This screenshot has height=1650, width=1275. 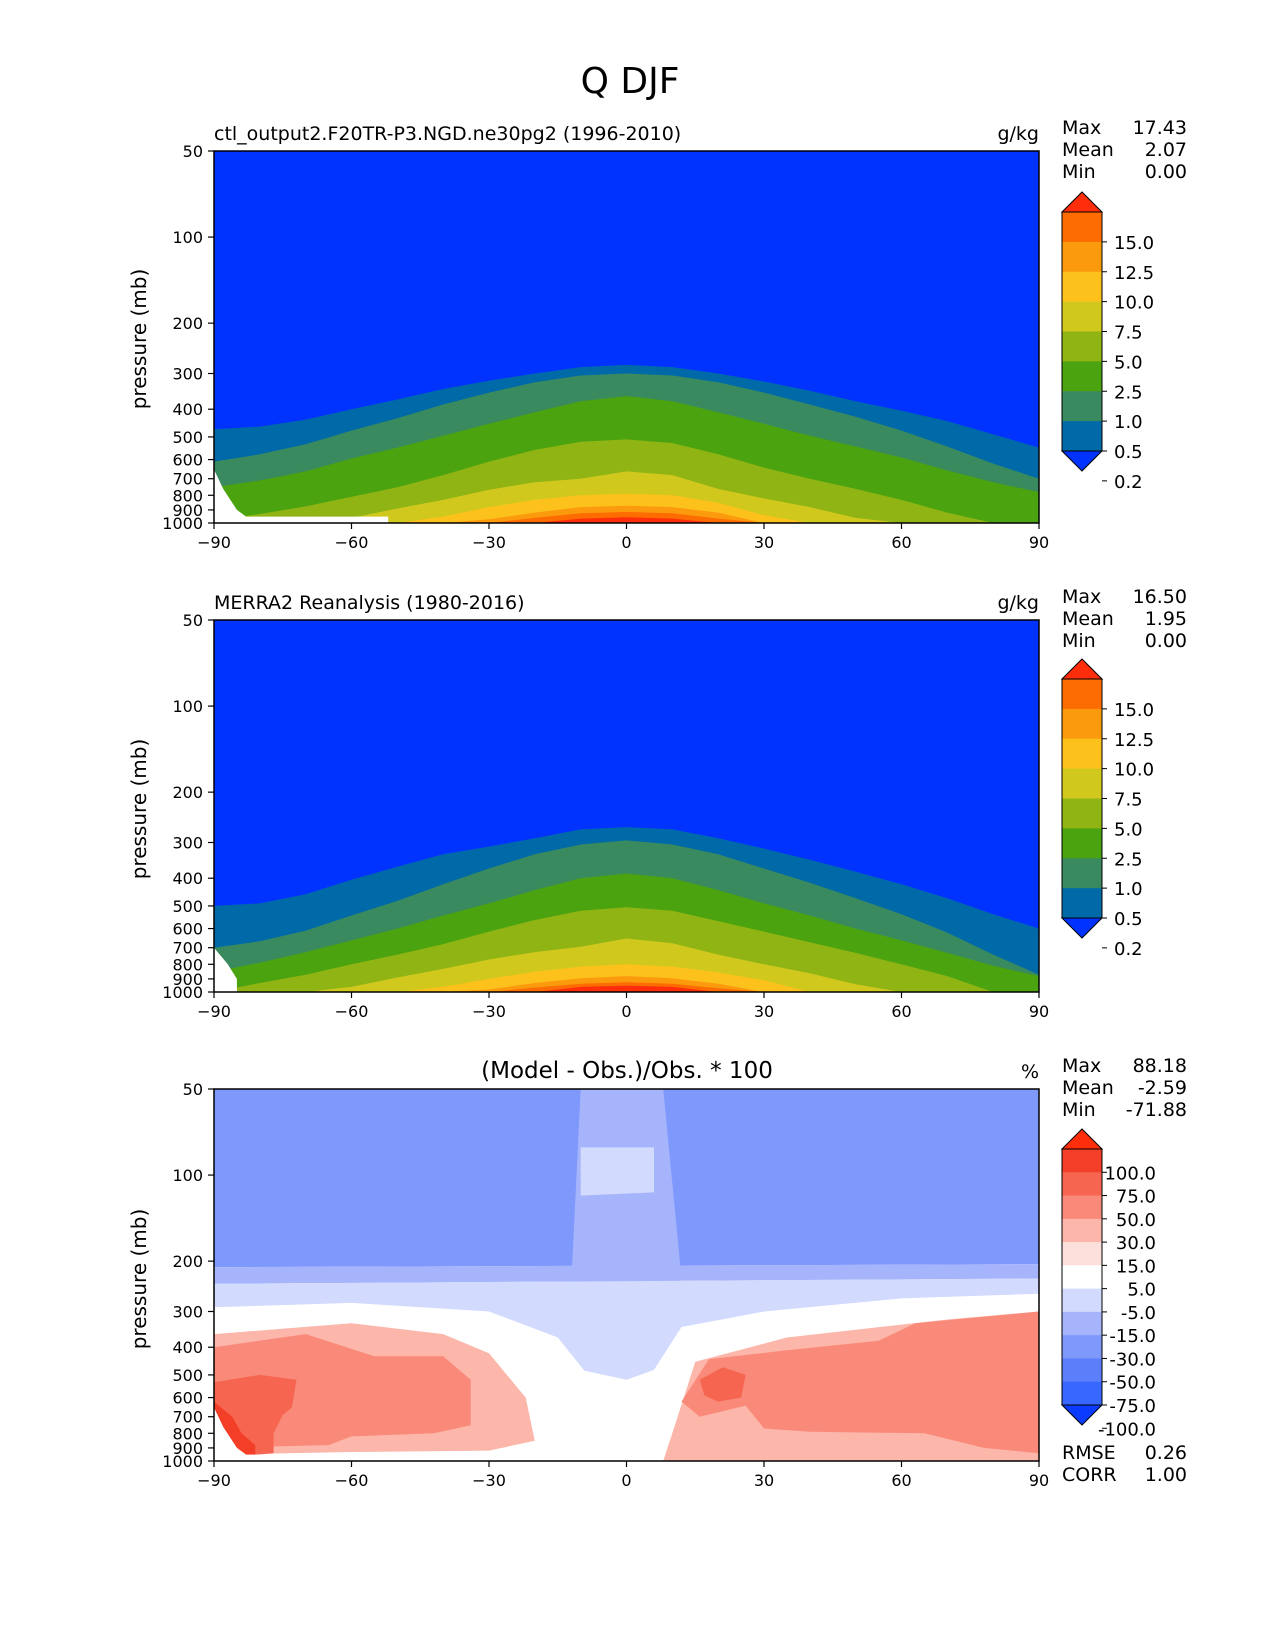 What do you see at coordinates (1128, 392) in the screenshot?
I see `colorbar-label: 2.5` at bounding box center [1128, 392].